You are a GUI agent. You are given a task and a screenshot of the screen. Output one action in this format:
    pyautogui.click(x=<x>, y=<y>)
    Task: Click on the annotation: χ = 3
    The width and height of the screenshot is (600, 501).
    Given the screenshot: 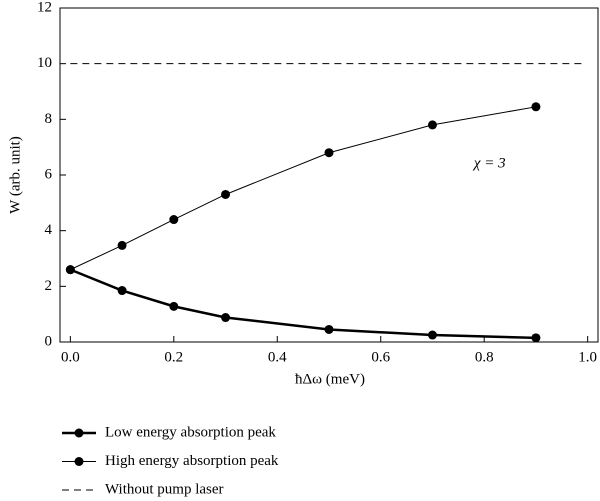 What is the action you would take?
    pyautogui.click(x=489, y=163)
    